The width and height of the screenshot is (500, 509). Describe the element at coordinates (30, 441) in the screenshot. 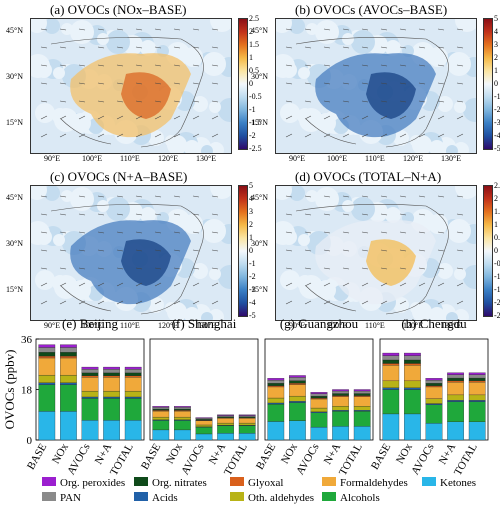

I see `y-tick-label: 0` at that location.